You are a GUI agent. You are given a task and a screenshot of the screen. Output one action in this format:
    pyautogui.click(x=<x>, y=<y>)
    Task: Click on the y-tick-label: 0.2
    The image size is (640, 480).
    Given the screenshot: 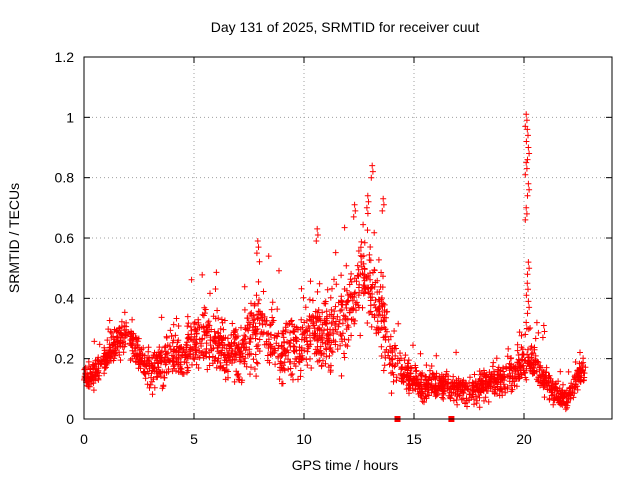 What is the action you would take?
    pyautogui.click(x=65, y=359)
    